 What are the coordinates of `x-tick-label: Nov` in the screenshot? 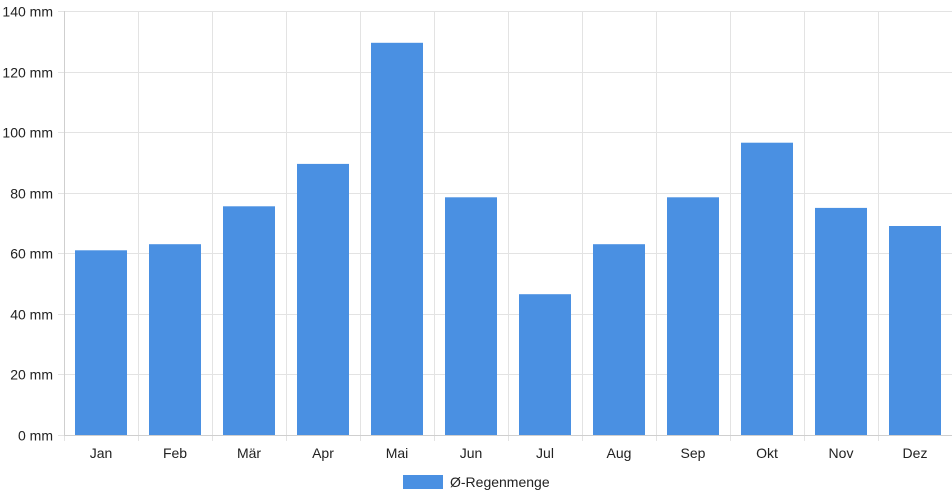 It's located at (841, 453).